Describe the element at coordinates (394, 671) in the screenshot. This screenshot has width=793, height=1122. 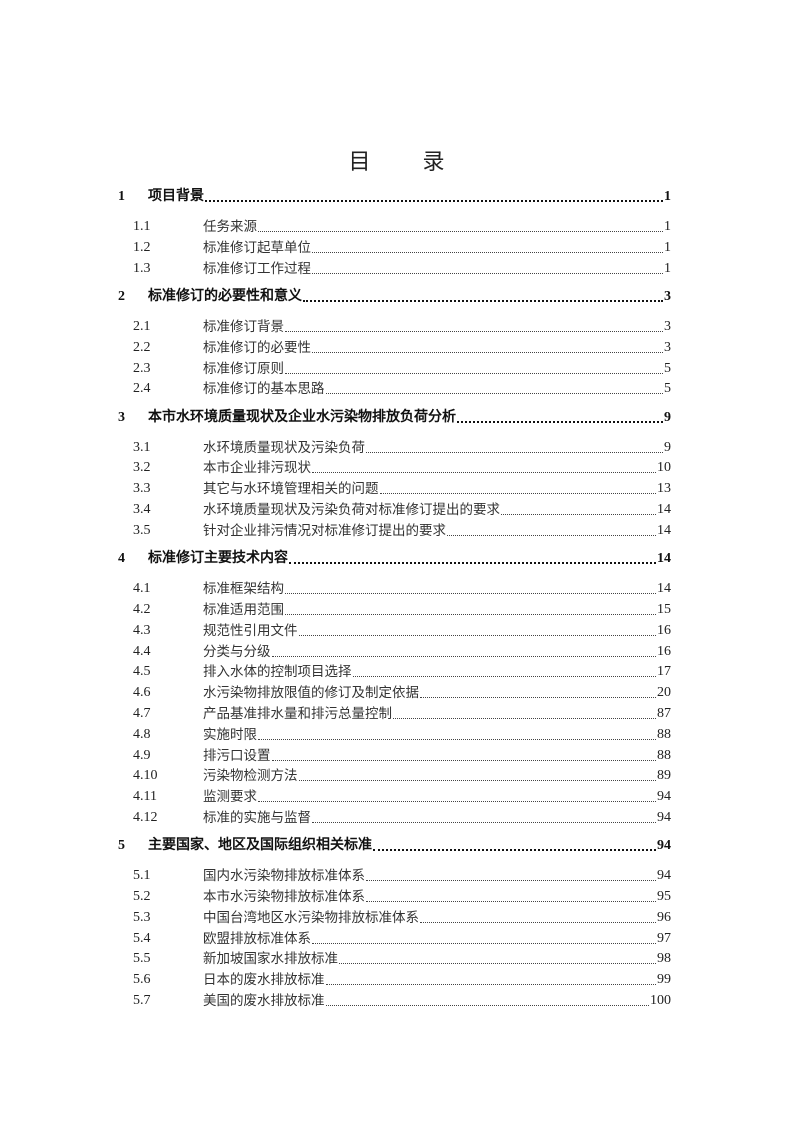
I see `toc-section-entry: 4.5 排入水体的控制项目选择 17` at that location.